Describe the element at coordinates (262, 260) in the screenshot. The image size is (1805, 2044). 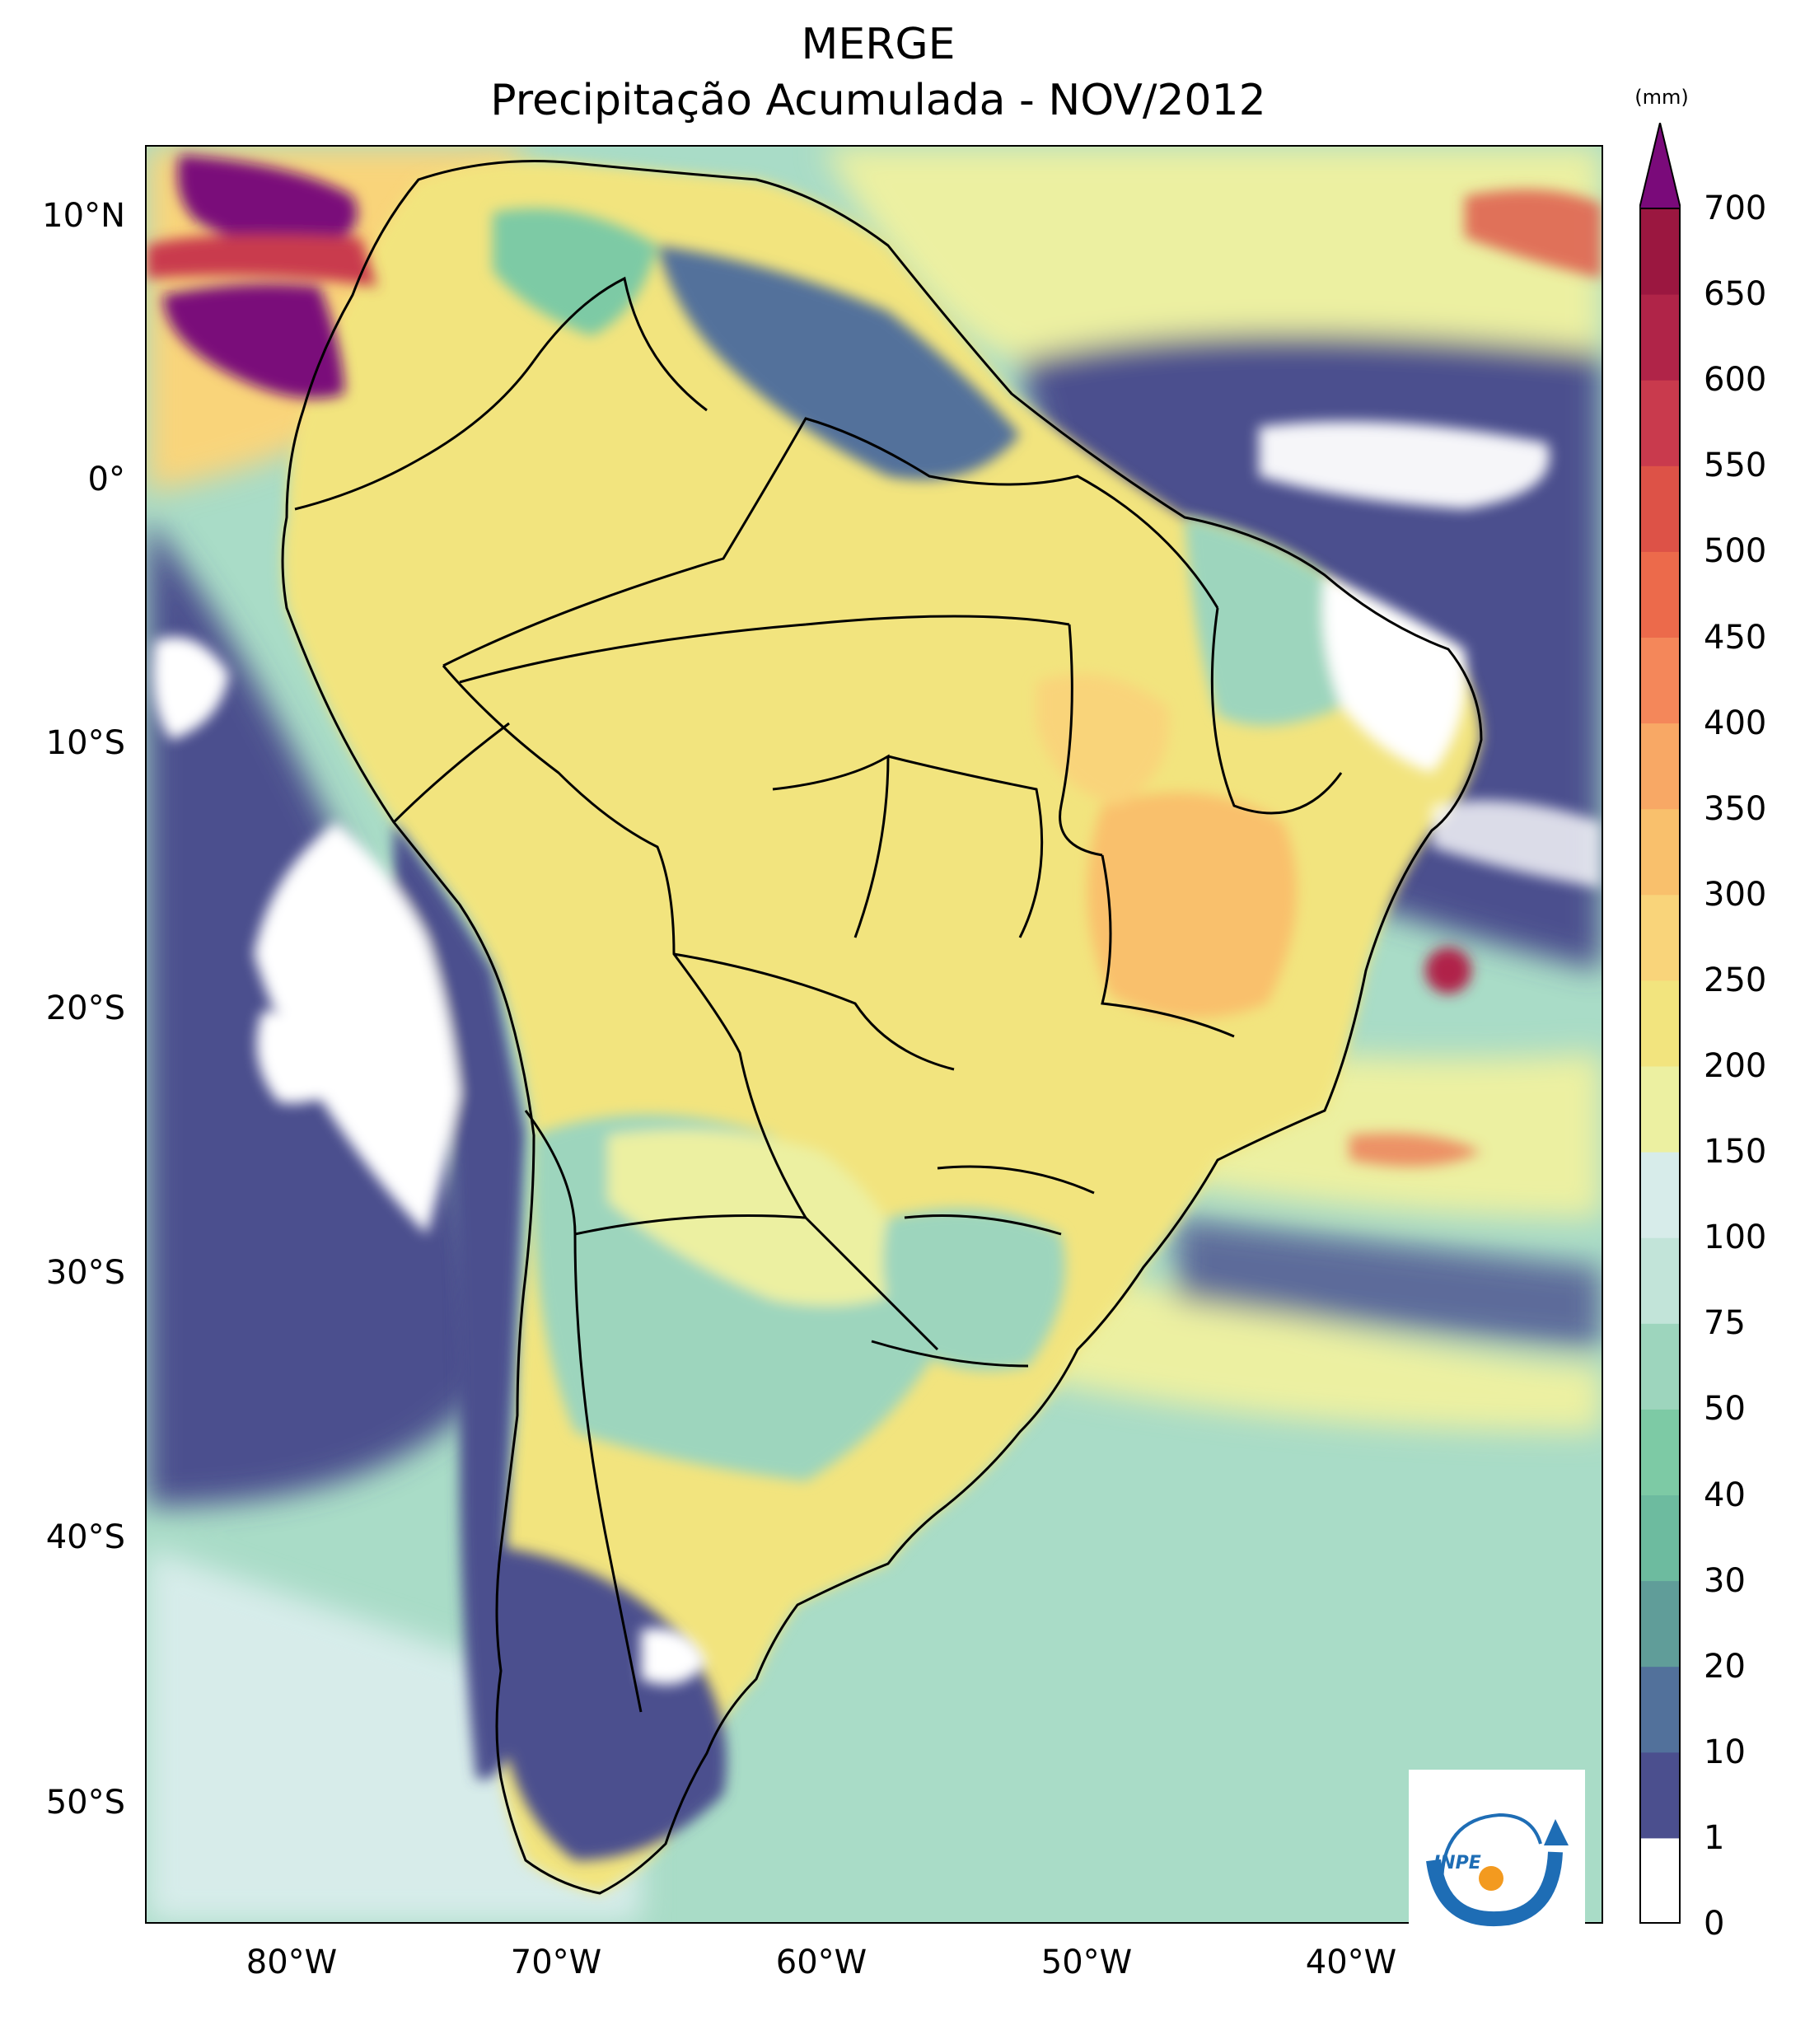
I see `precip-region-colombia-red` at that location.